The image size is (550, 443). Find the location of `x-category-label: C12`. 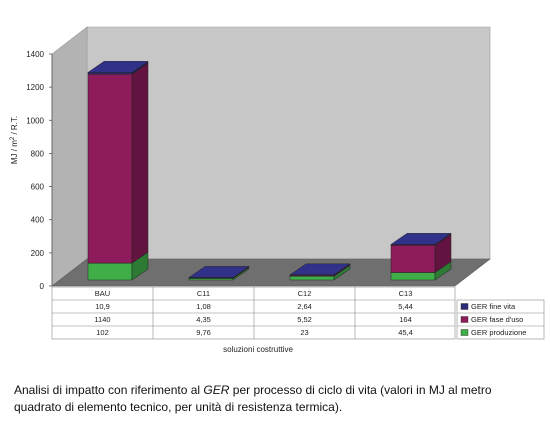

x-category-label: C12 is located at coordinates (305, 293).